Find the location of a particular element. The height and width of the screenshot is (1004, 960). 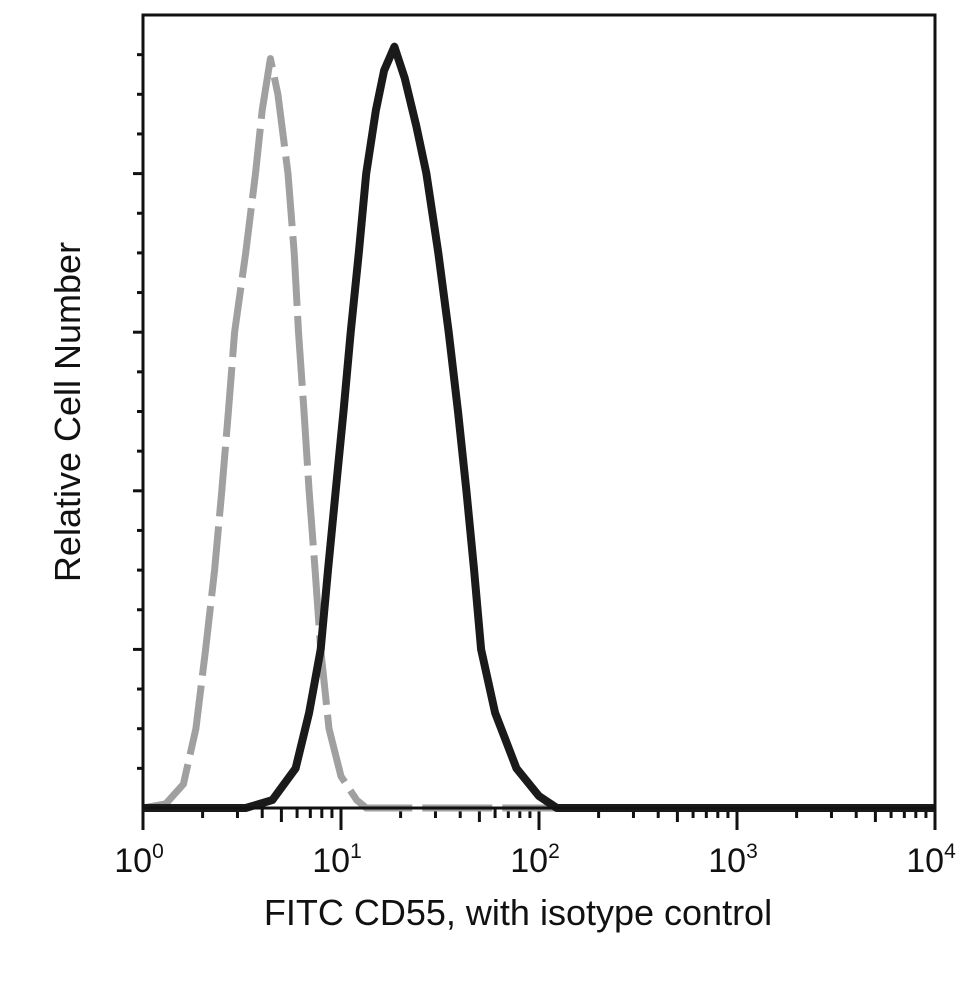

x-tick-labels: 10⁰ 10¹ 10² 10³ 10⁴ is located at coordinates (535, 860).